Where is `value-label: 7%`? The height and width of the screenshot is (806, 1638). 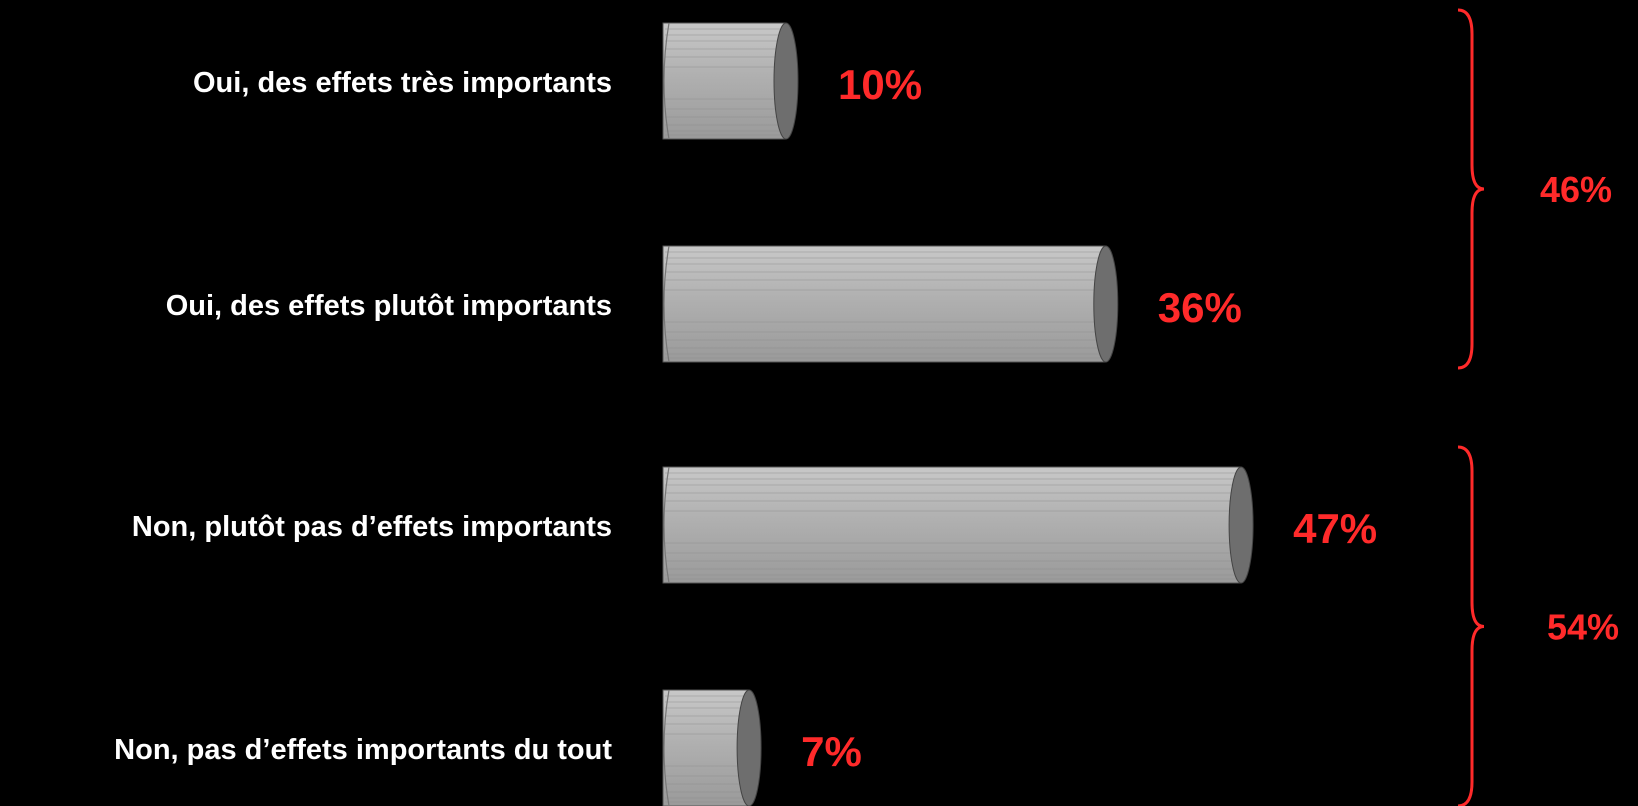 value-label: 7% is located at coordinates (831, 751).